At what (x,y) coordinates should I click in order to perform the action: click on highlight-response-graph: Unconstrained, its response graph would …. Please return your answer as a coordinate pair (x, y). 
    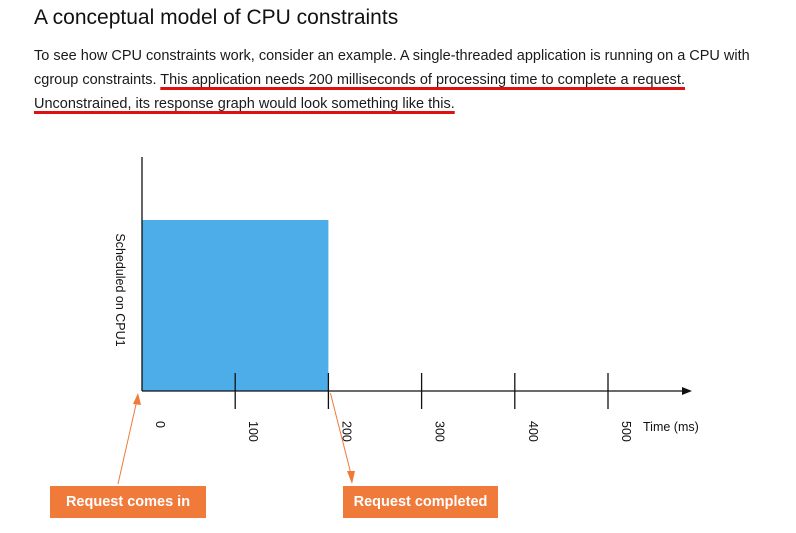
    Looking at the image, I should click on (244, 104).